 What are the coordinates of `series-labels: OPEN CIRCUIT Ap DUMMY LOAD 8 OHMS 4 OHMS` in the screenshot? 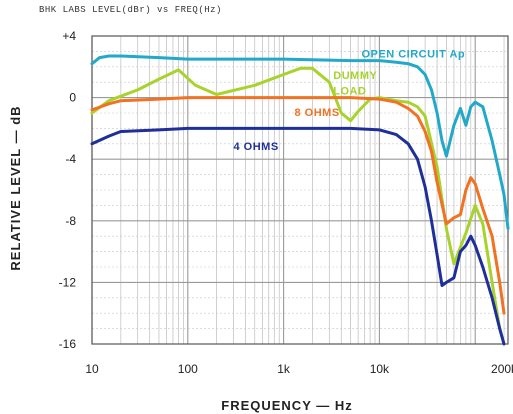 It's located at (349, 101).